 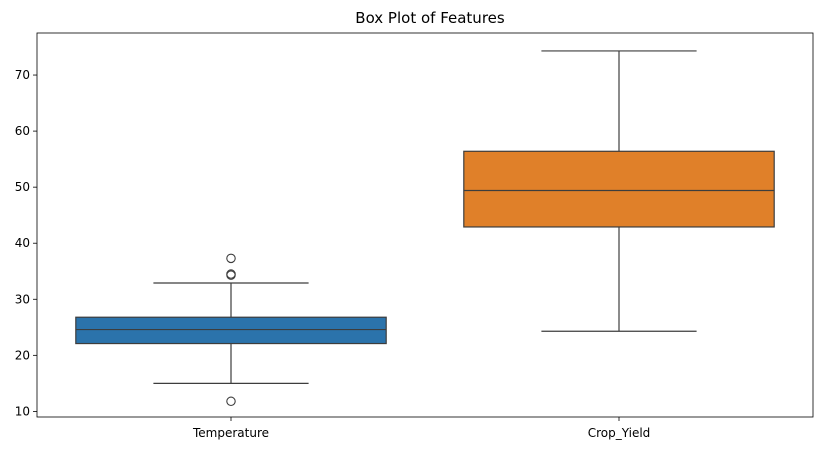 I want to click on y-tick-label: 50, so click(x=22, y=187).